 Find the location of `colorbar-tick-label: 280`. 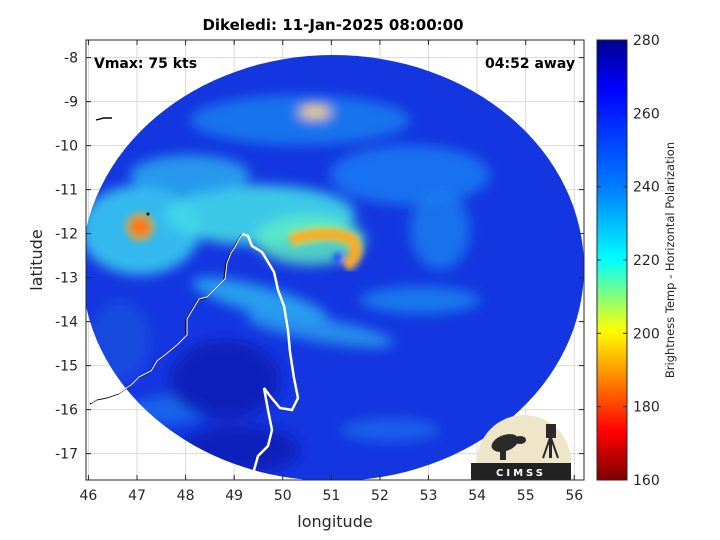

colorbar-tick-label: 280 is located at coordinates (646, 41).